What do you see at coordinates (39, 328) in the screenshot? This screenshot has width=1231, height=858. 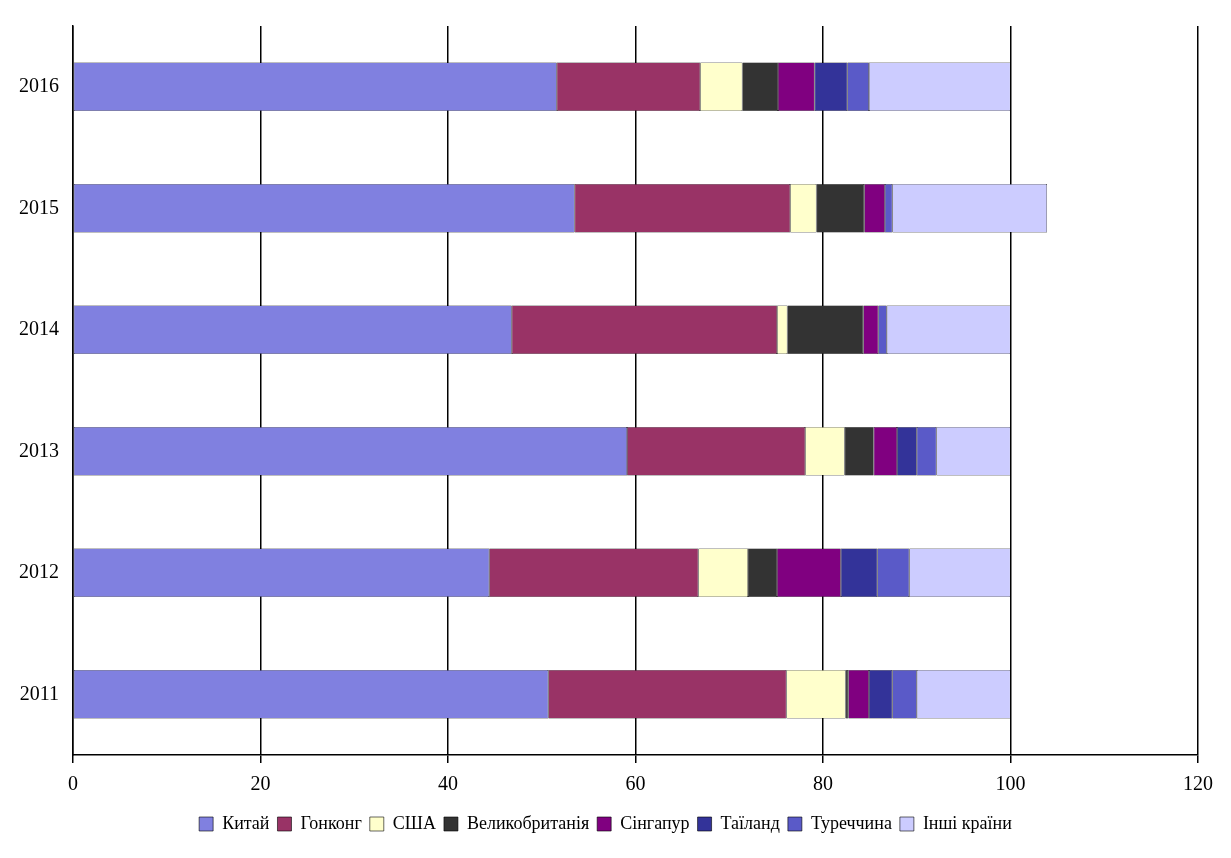 I see `y-tick-label: 2014` at bounding box center [39, 328].